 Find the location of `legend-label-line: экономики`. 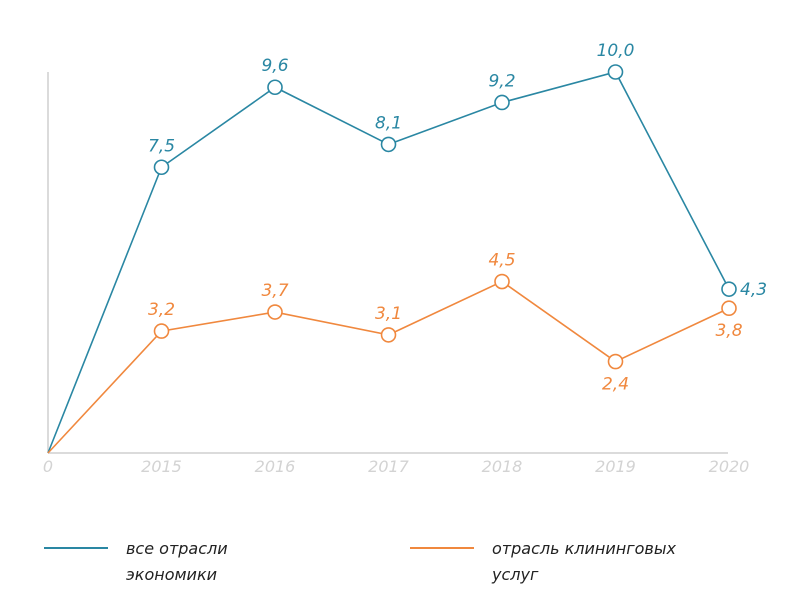

legend-label-line: экономики is located at coordinates (172, 574).